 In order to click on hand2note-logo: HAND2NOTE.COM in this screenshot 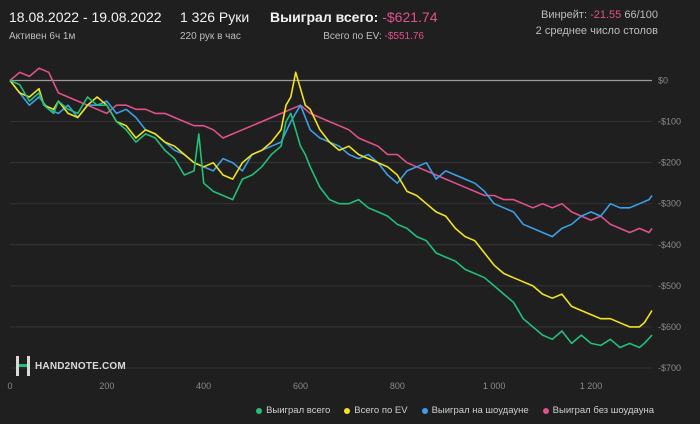, I will do `click(71, 366)`.